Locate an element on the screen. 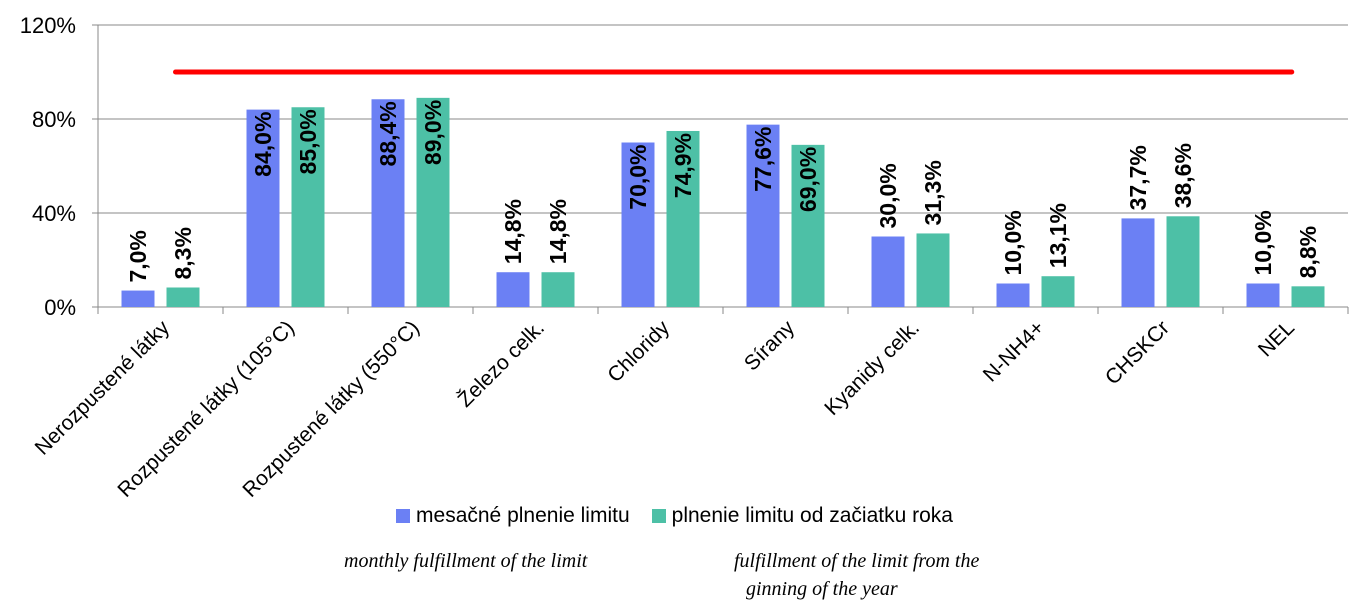  data-label-yearly: 8,8% is located at coordinates (1308, 252).